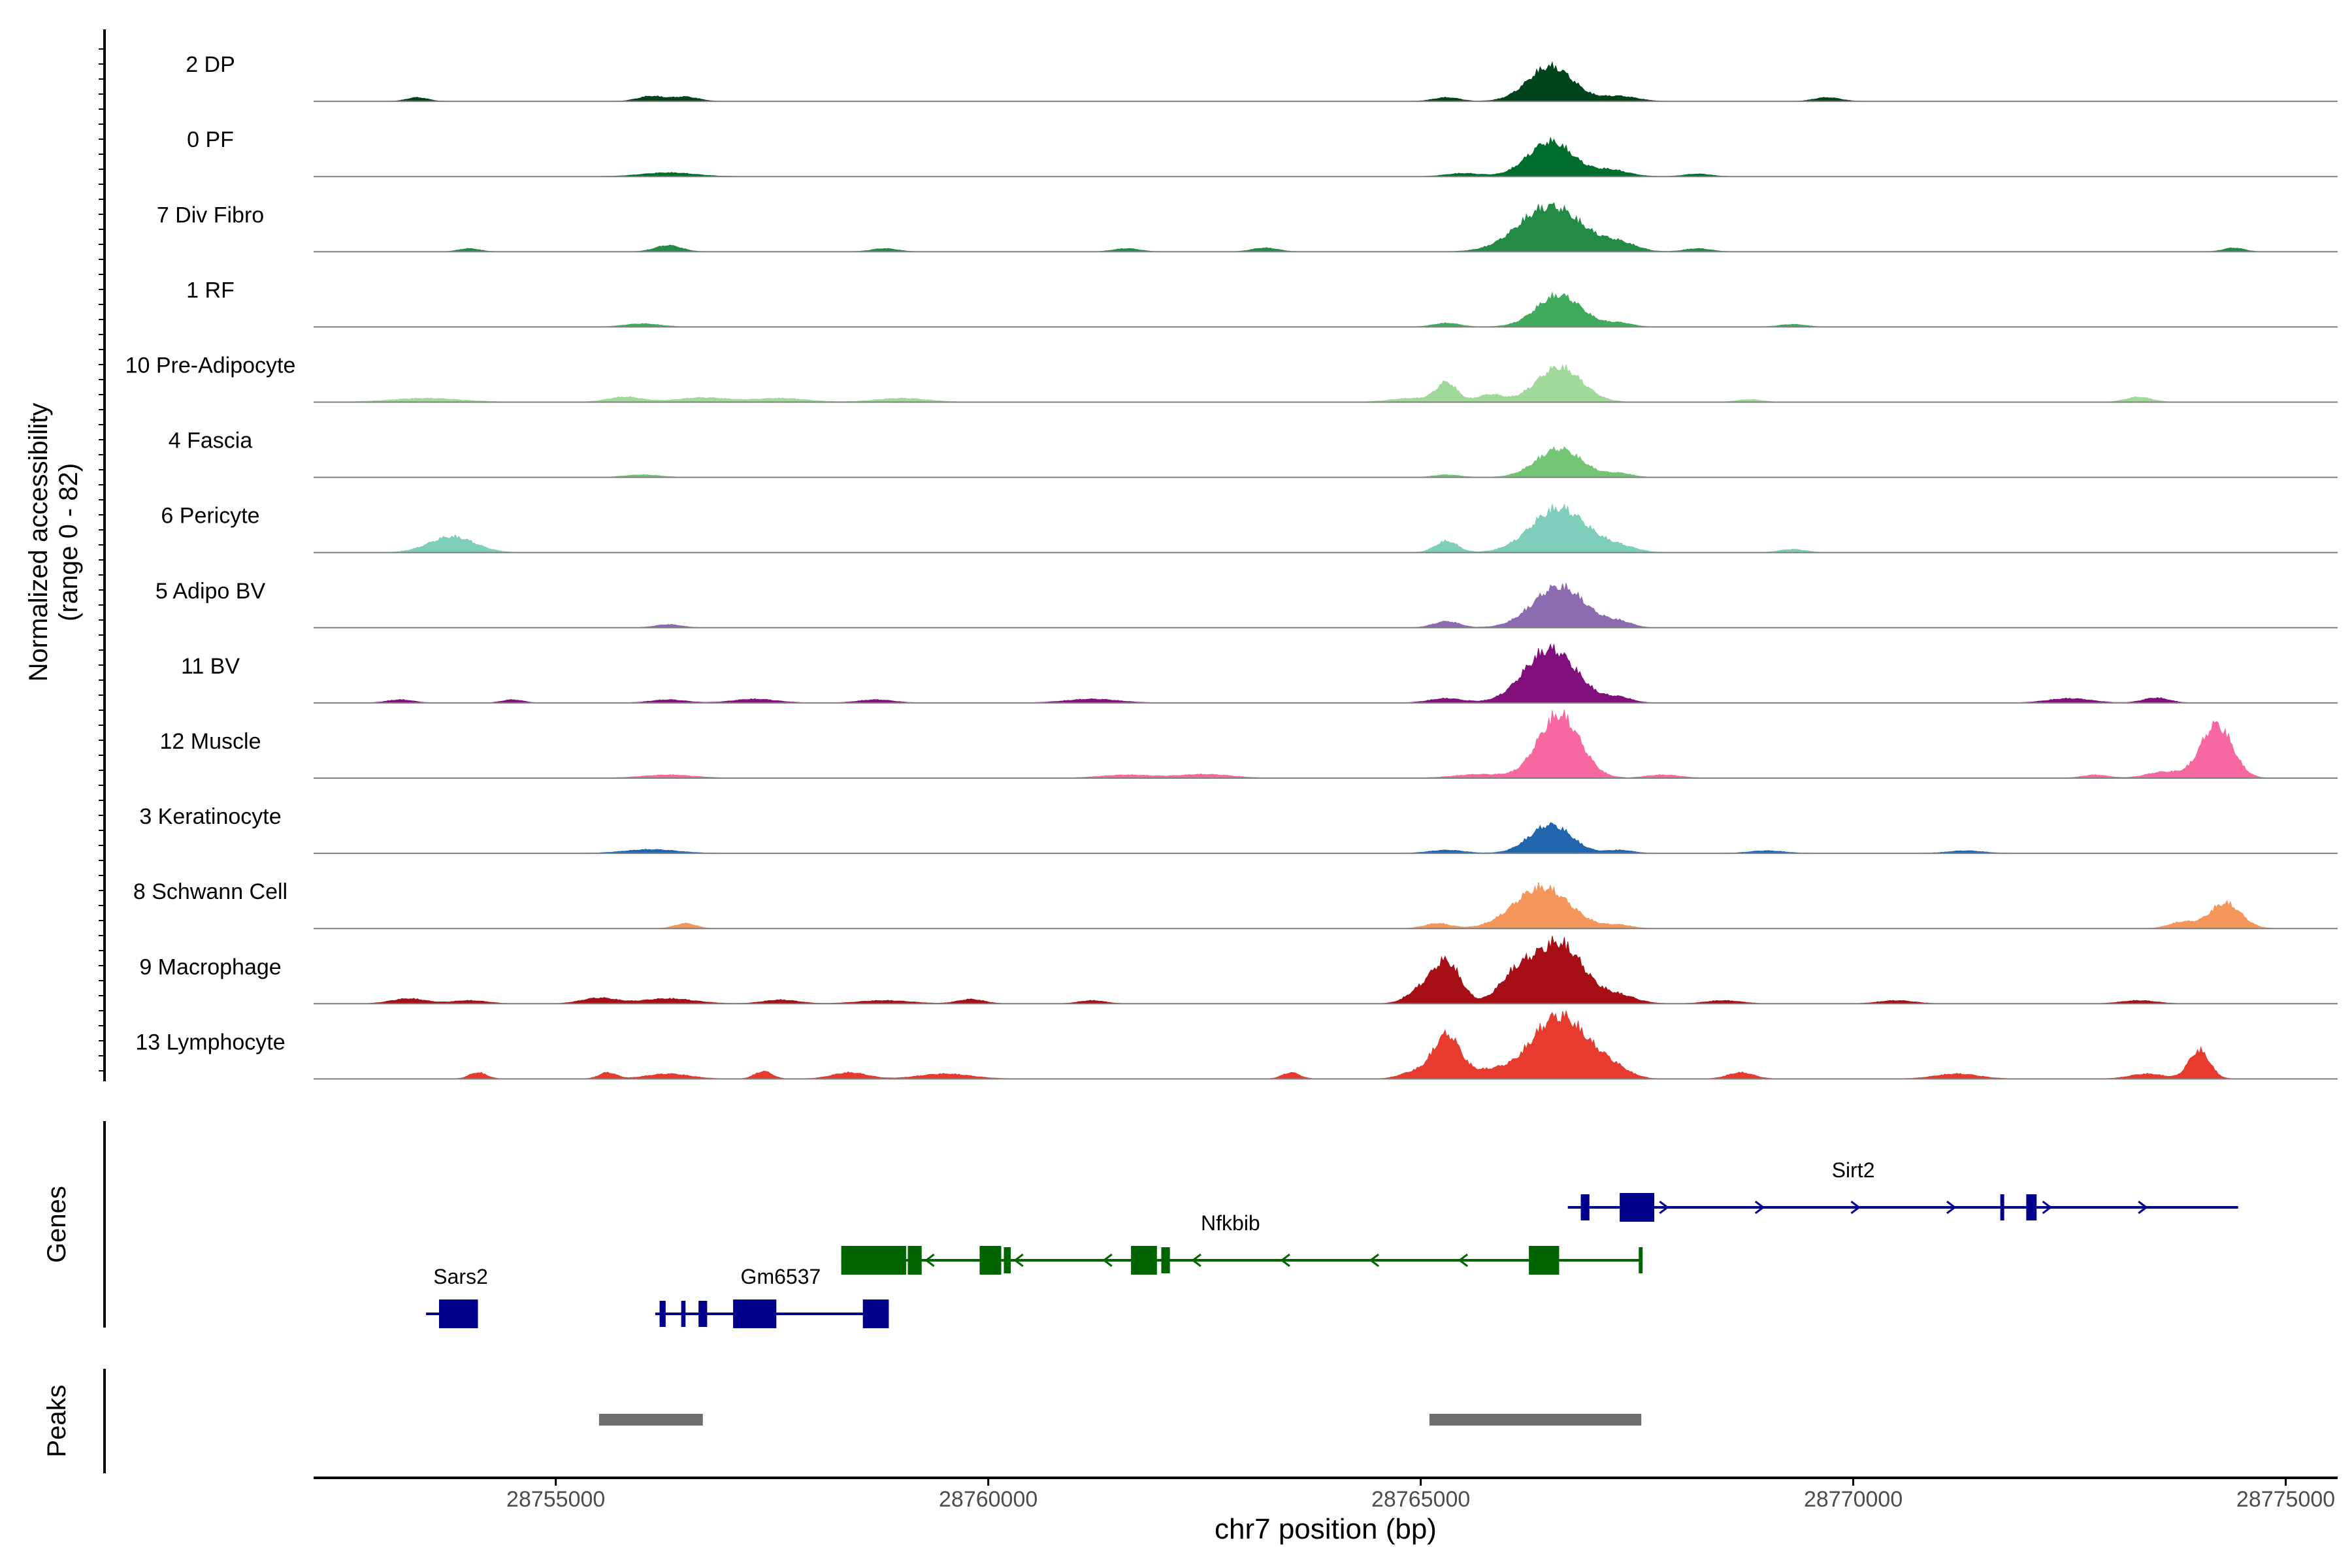 The image size is (2352, 1568). What do you see at coordinates (210, 891) in the screenshot?
I see `track-label: 8 Schwann Cell` at bounding box center [210, 891].